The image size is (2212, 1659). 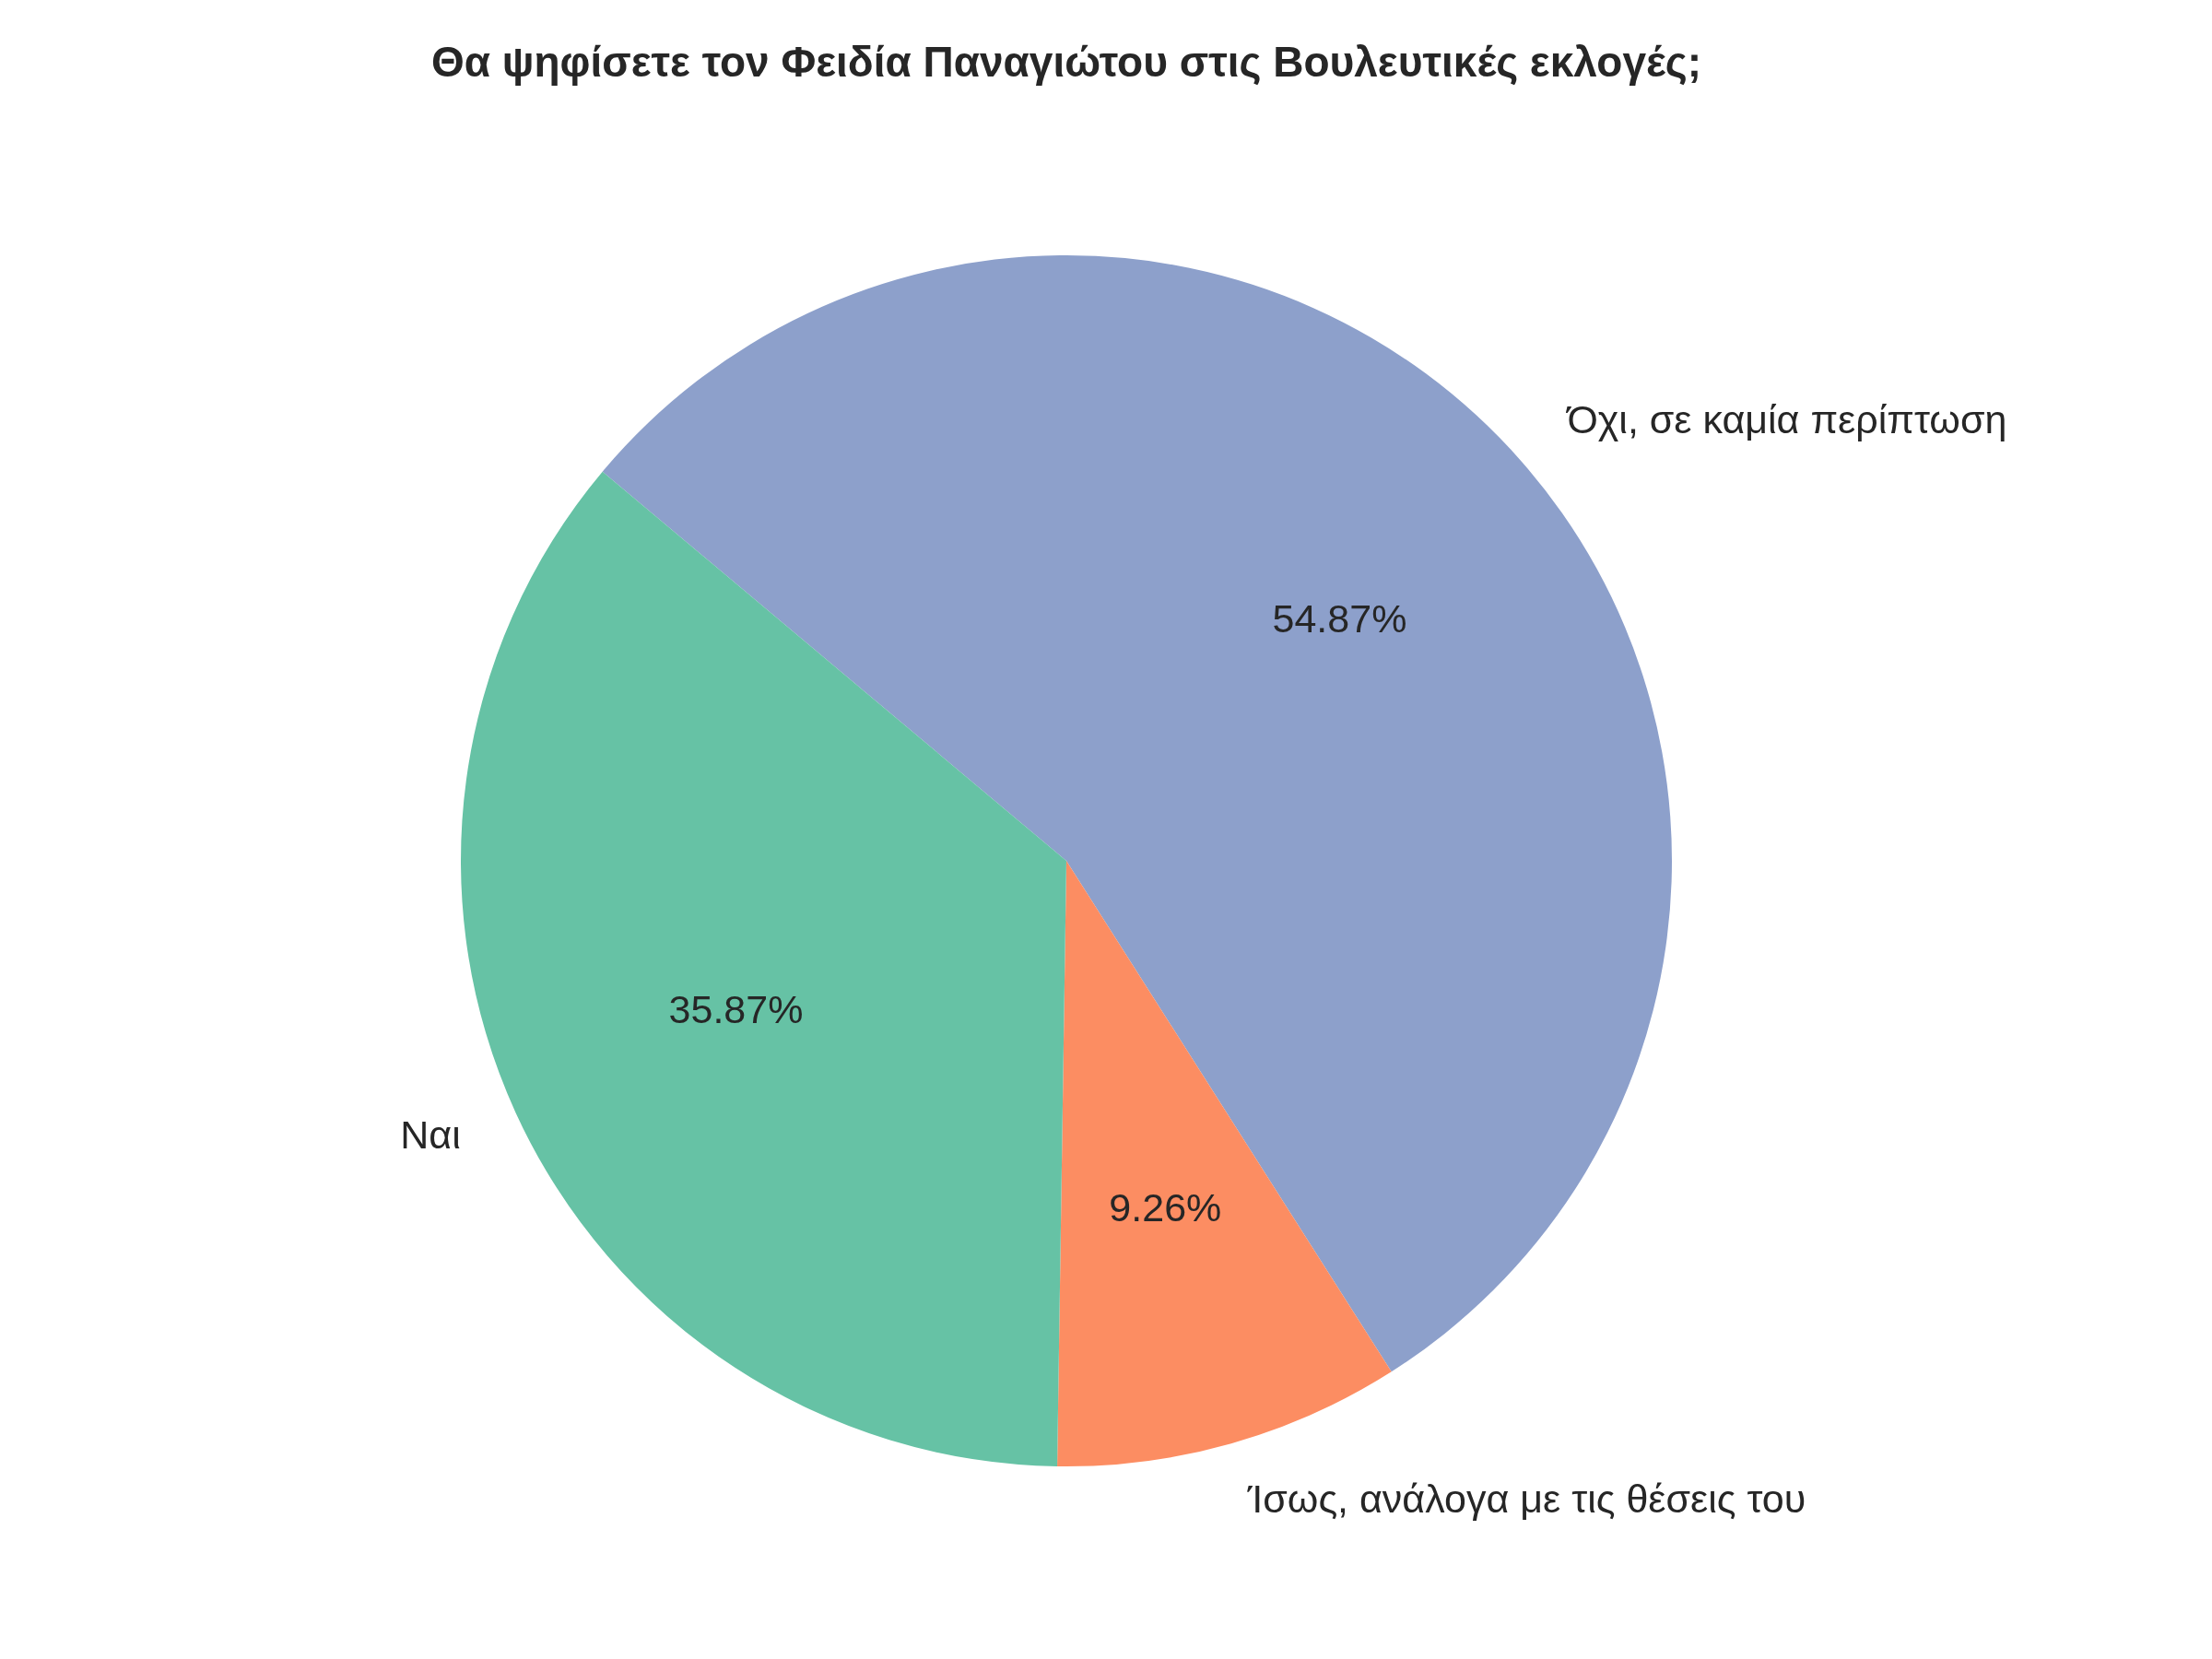 What do you see at coordinates (430, 1135) in the screenshot?
I see `slice-label: Ναι` at bounding box center [430, 1135].